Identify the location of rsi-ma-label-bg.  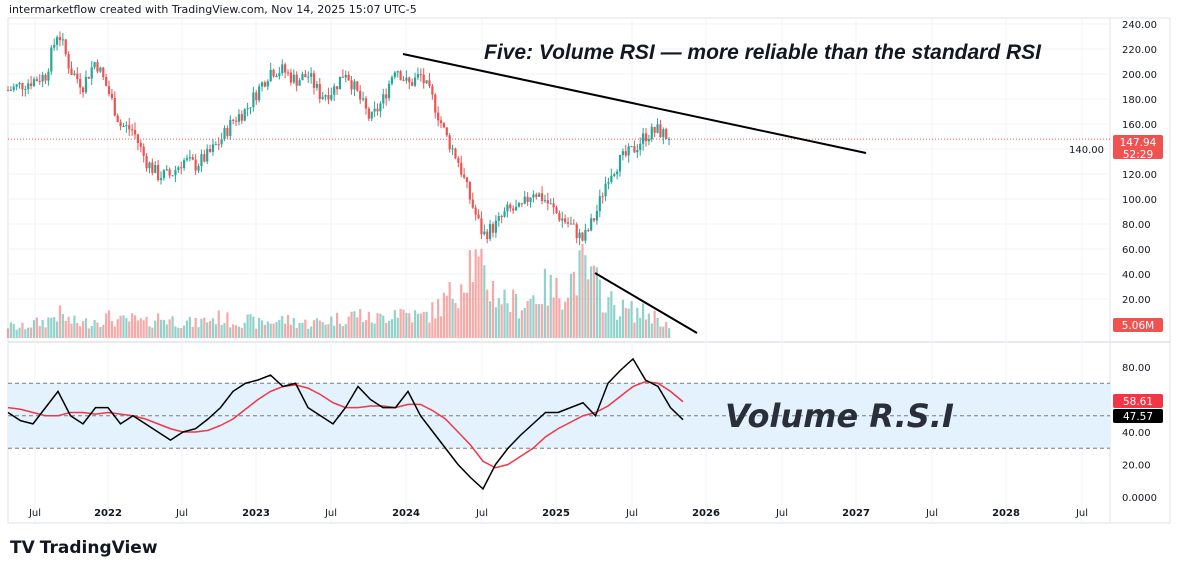
(1138, 401).